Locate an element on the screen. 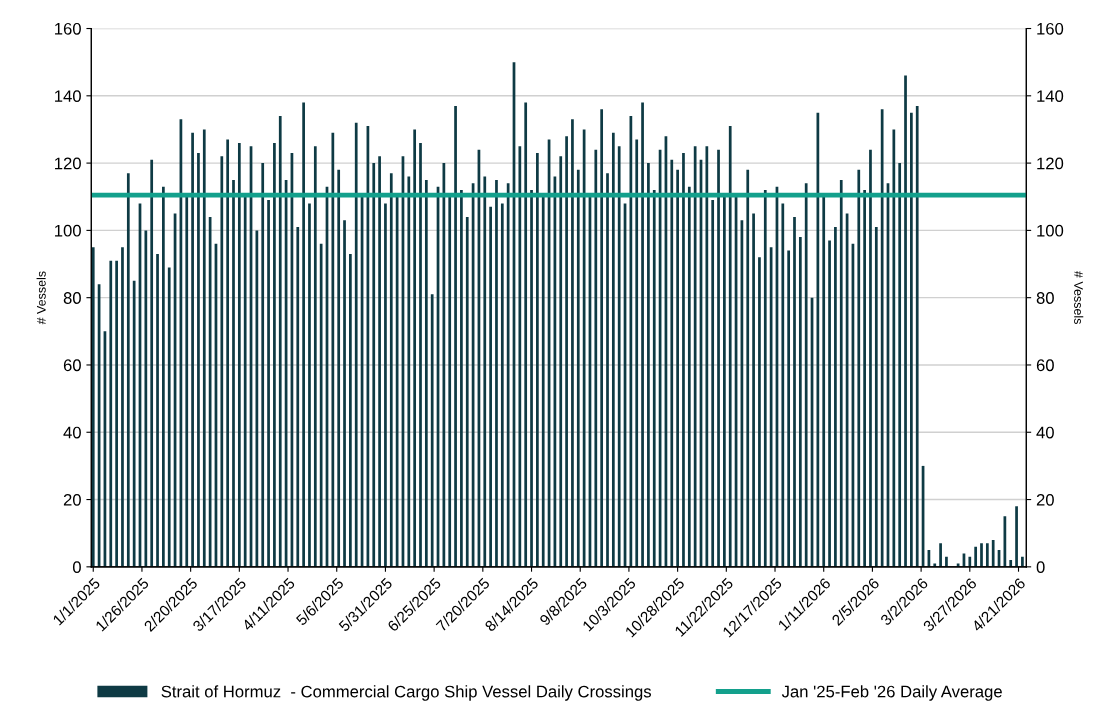 This screenshot has width=1100, height=713. y-tick-label: 0 is located at coordinates (76, 567).